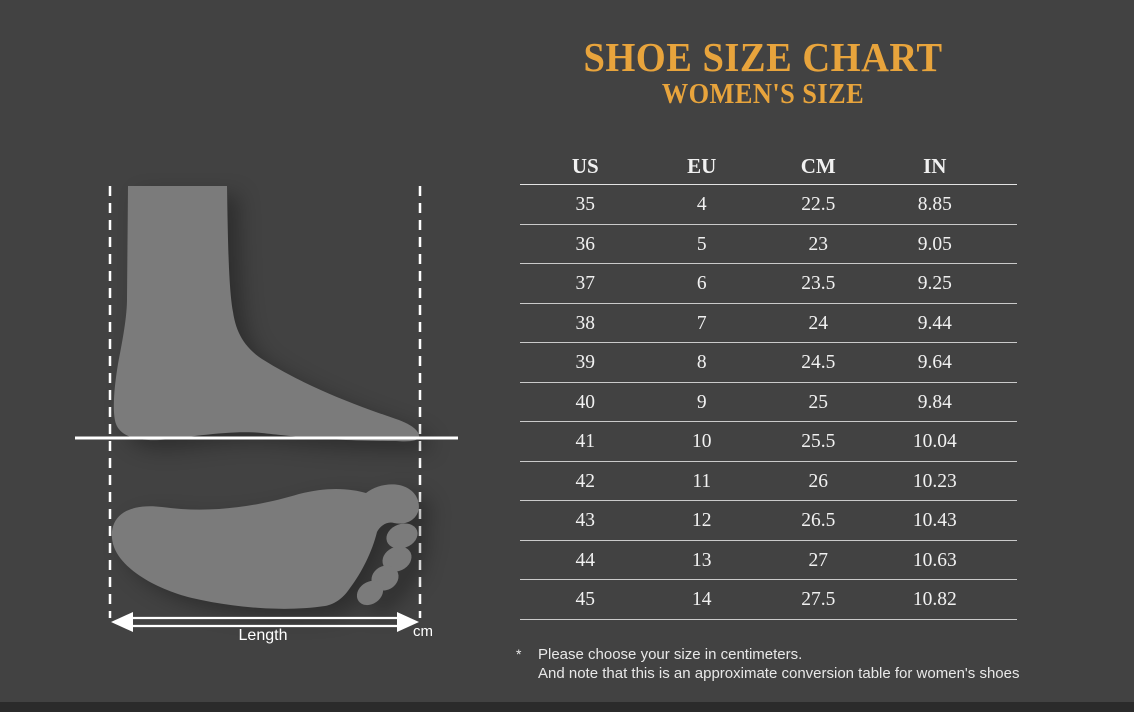 Image resolution: width=1134 pixels, height=712 pixels. I want to click on table-cell: 22.5, so click(818, 204).